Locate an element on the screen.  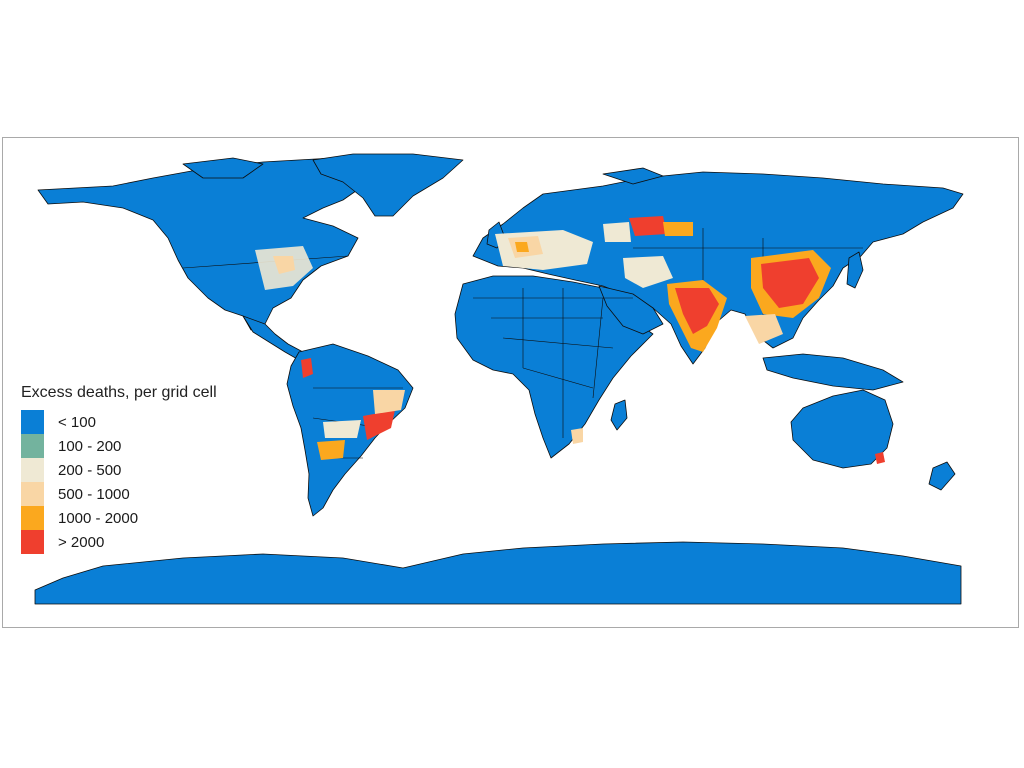
greenland is located at coordinates (388, 185).